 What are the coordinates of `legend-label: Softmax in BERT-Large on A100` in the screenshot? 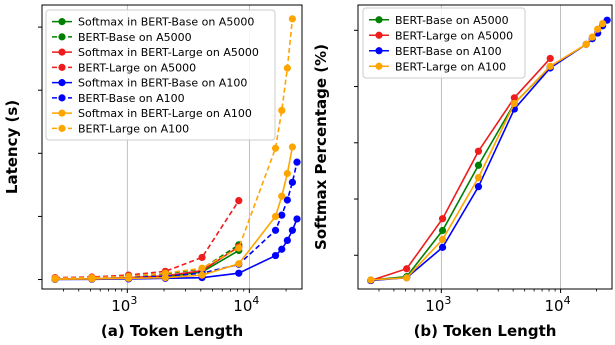 It's located at (165, 113).